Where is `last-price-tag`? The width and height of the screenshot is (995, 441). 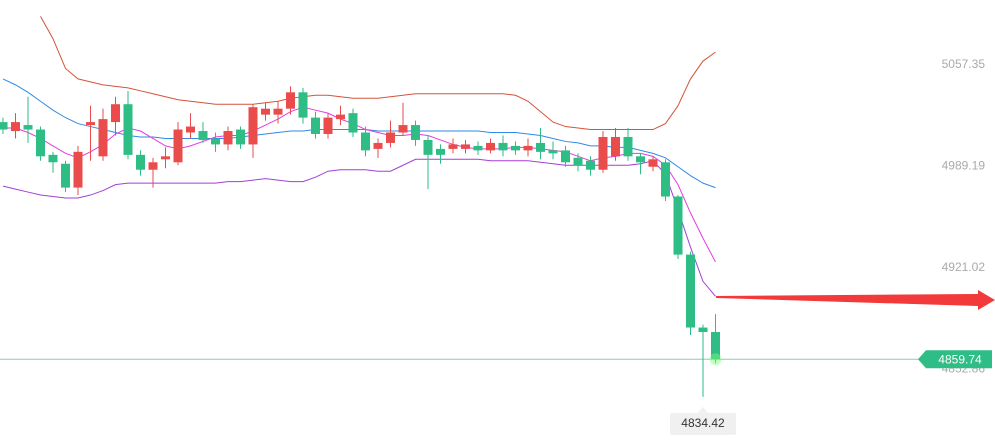
last-price-tag is located at coordinates (955, 359).